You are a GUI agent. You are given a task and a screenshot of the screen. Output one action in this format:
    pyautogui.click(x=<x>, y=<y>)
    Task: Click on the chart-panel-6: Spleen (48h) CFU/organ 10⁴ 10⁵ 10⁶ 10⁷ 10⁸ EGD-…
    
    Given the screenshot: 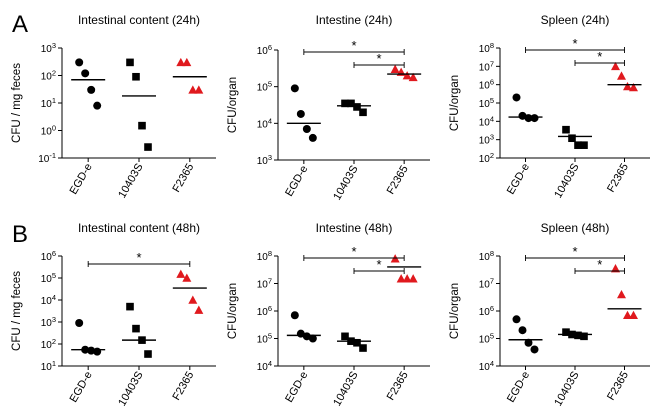 What is the action you would take?
    pyautogui.click(x=549, y=314)
    